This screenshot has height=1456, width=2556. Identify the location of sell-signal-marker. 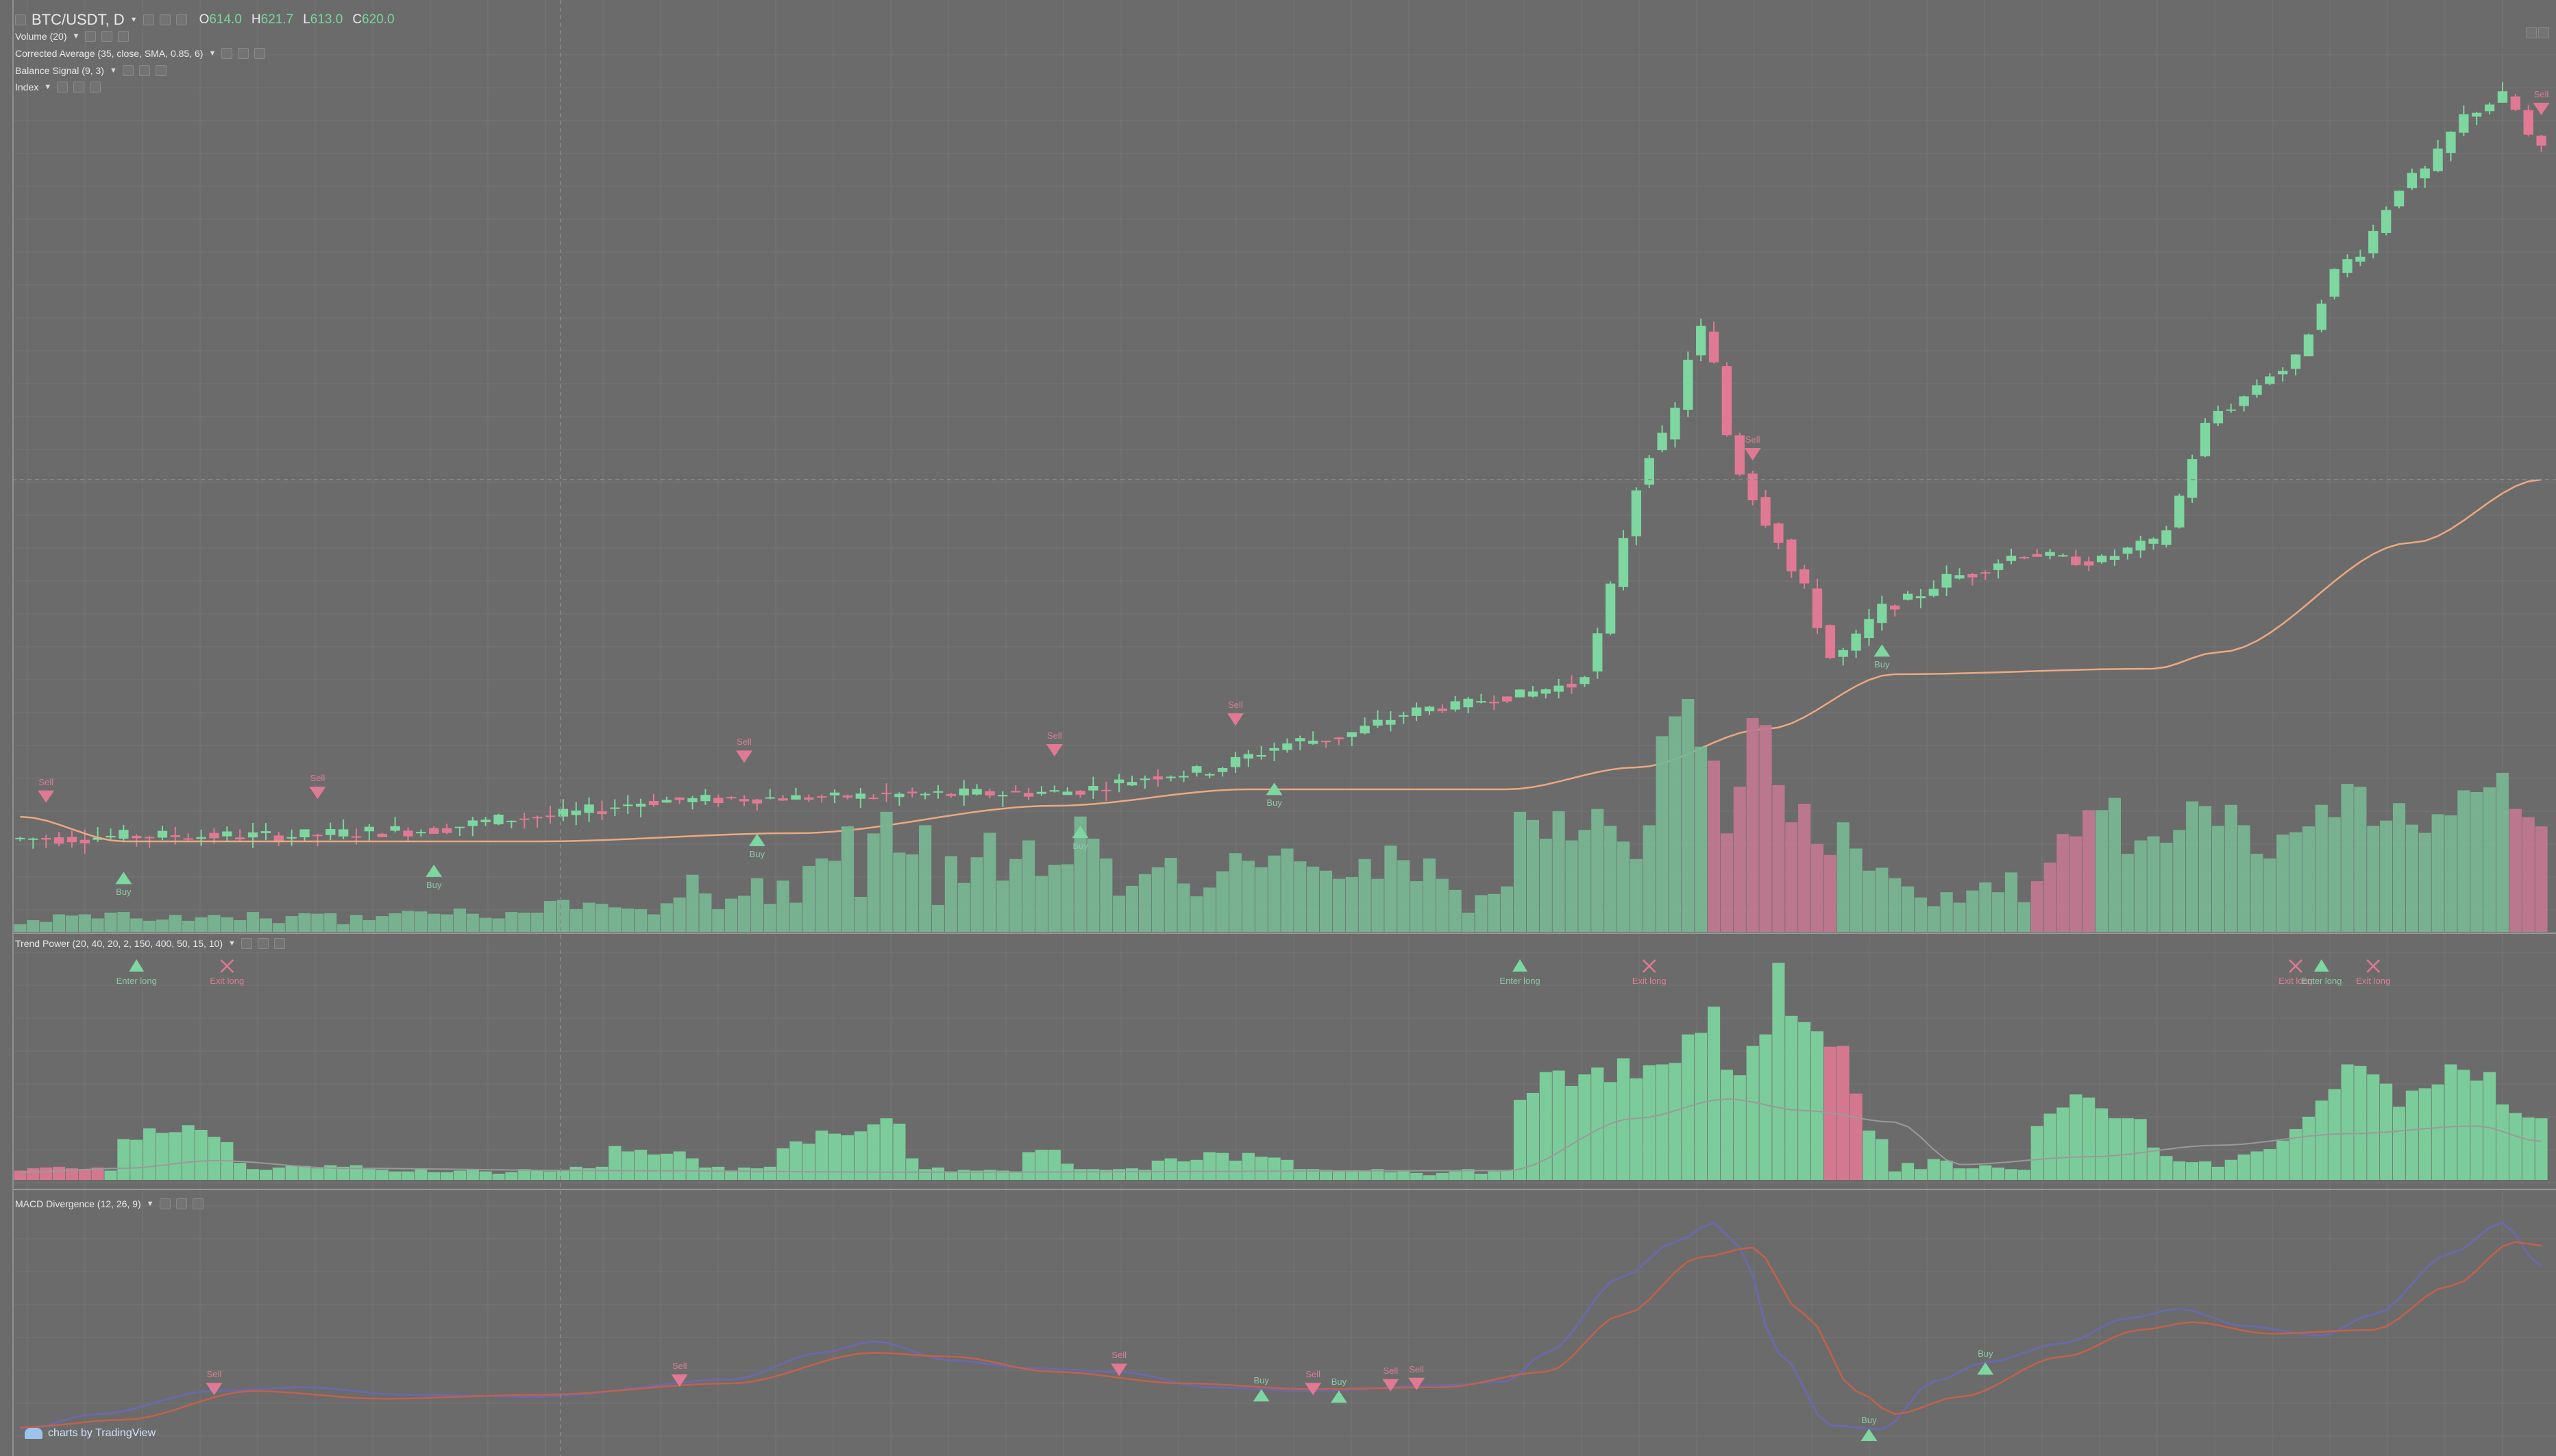
(317, 793).